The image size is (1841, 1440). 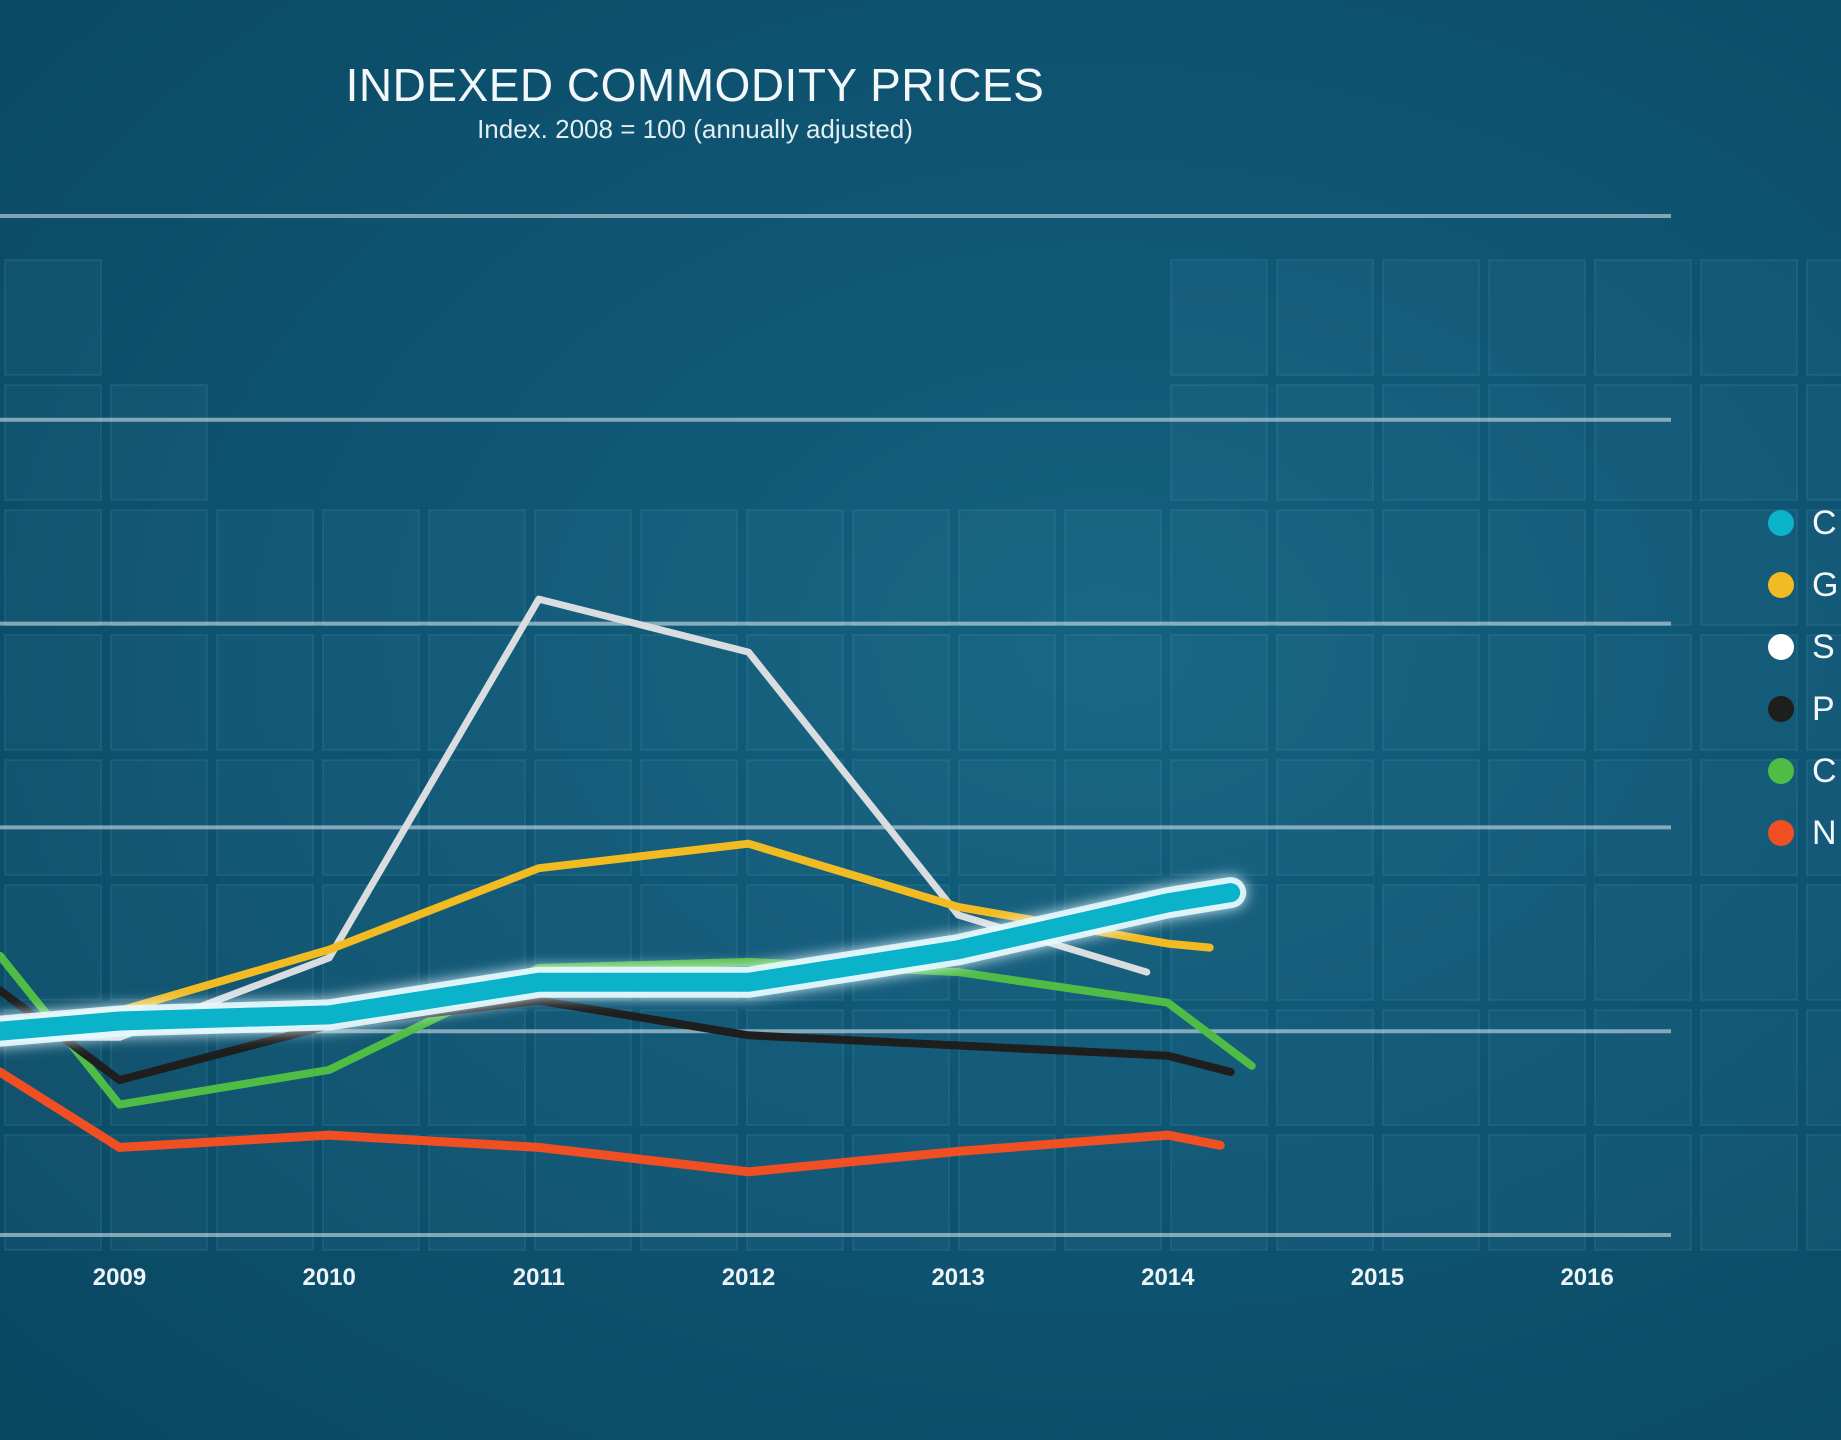 I want to click on legend-item: S, so click(x=1804, y=647).